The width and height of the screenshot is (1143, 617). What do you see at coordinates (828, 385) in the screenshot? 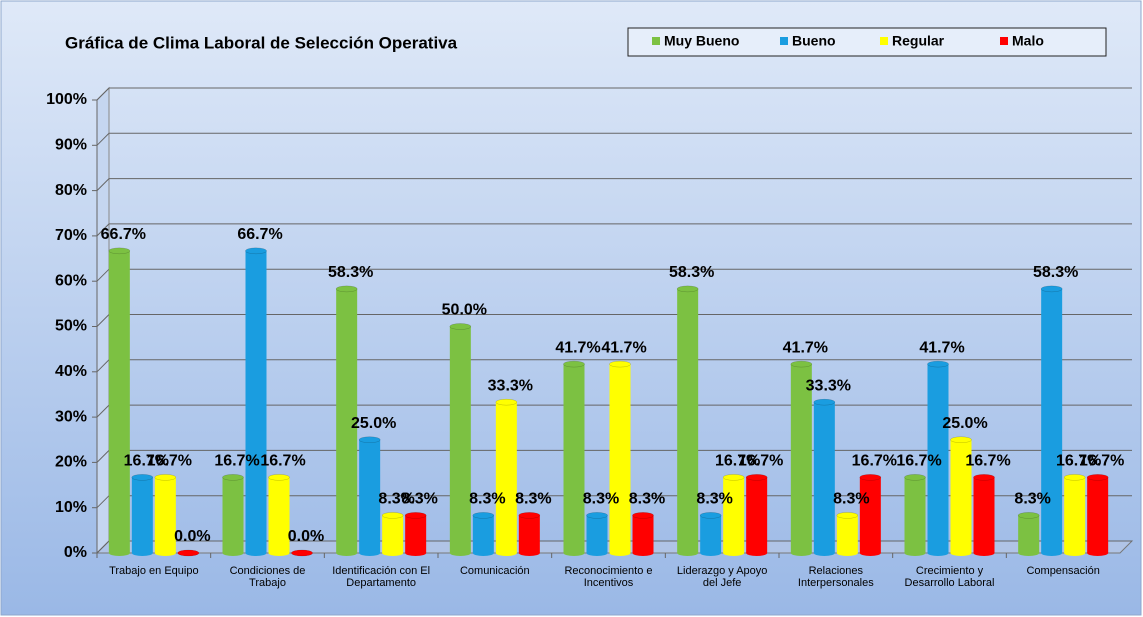
I see `data-label: 33.3%` at bounding box center [828, 385].